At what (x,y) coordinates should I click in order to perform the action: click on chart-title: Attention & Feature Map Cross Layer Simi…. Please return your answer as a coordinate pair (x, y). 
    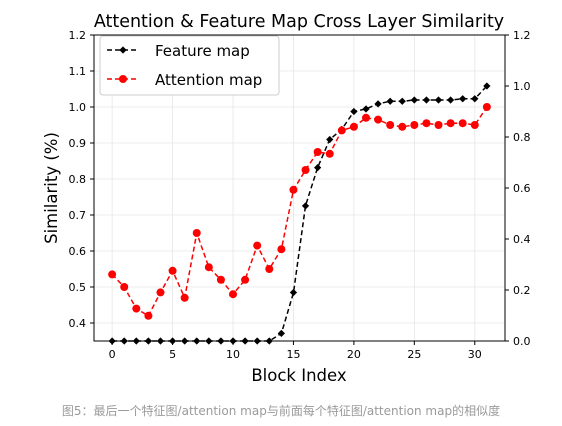
    Looking at the image, I should click on (299, 22).